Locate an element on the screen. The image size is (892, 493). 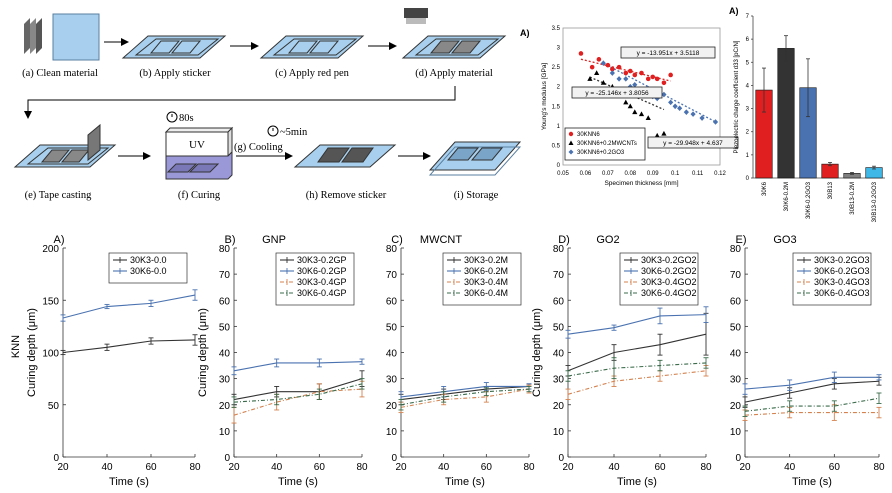
y-tick-label: 3.5 is located at coordinates (556, 29).